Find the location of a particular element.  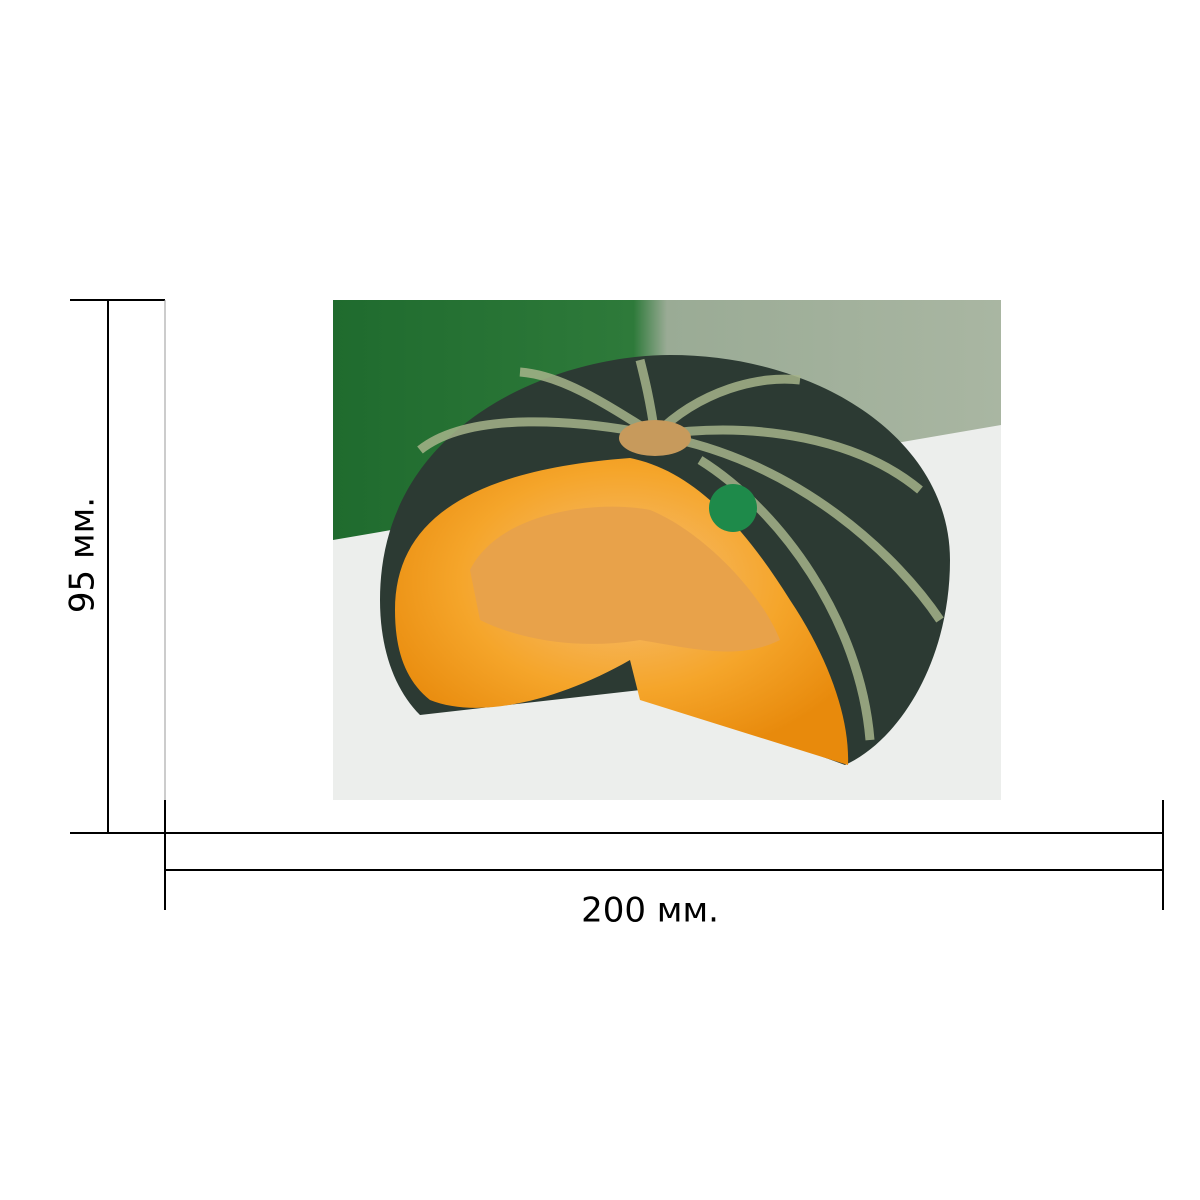

pumpkin-stem is located at coordinates (655, 438).